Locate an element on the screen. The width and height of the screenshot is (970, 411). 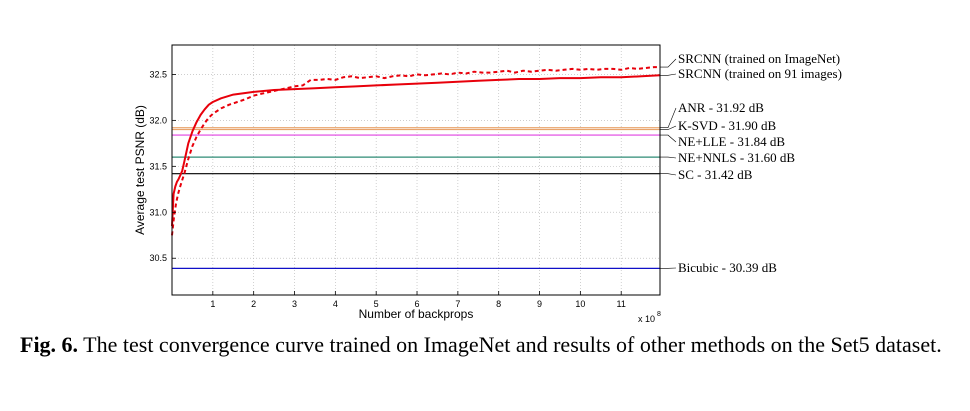
x-tick-label: 8 is located at coordinates (498, 304).